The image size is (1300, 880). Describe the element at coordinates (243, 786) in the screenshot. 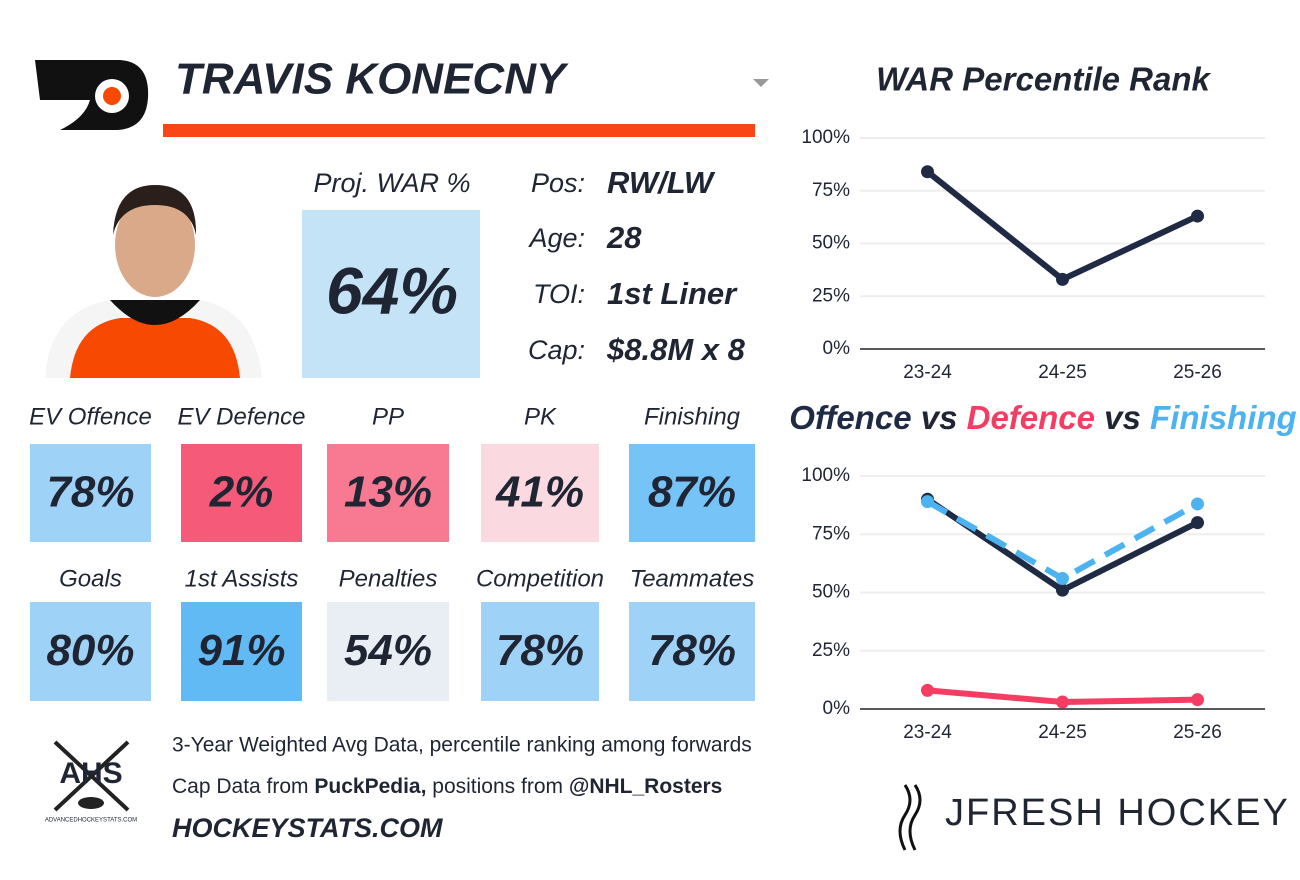

I see `credit-text: Cap Data from` at that location.